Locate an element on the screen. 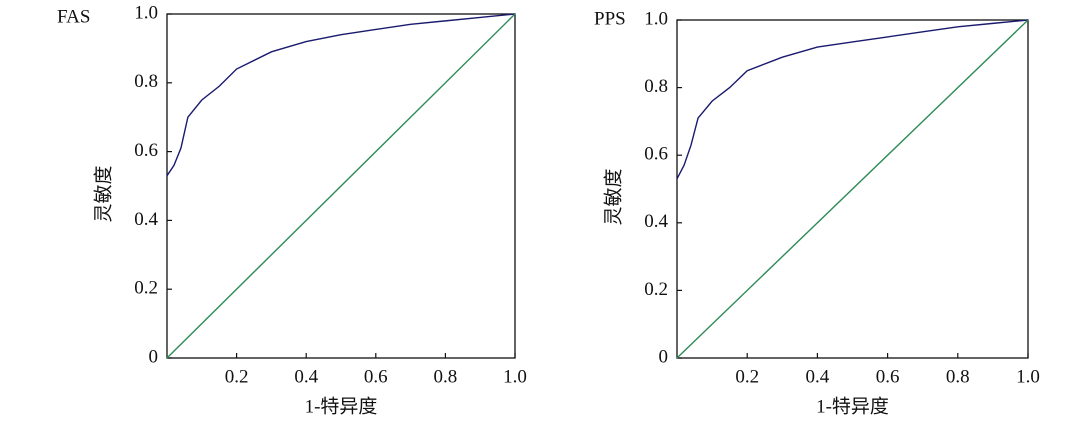 This screenshot has width=1080, height=424. chart-title: FAS is located at coordinates (73, 16).